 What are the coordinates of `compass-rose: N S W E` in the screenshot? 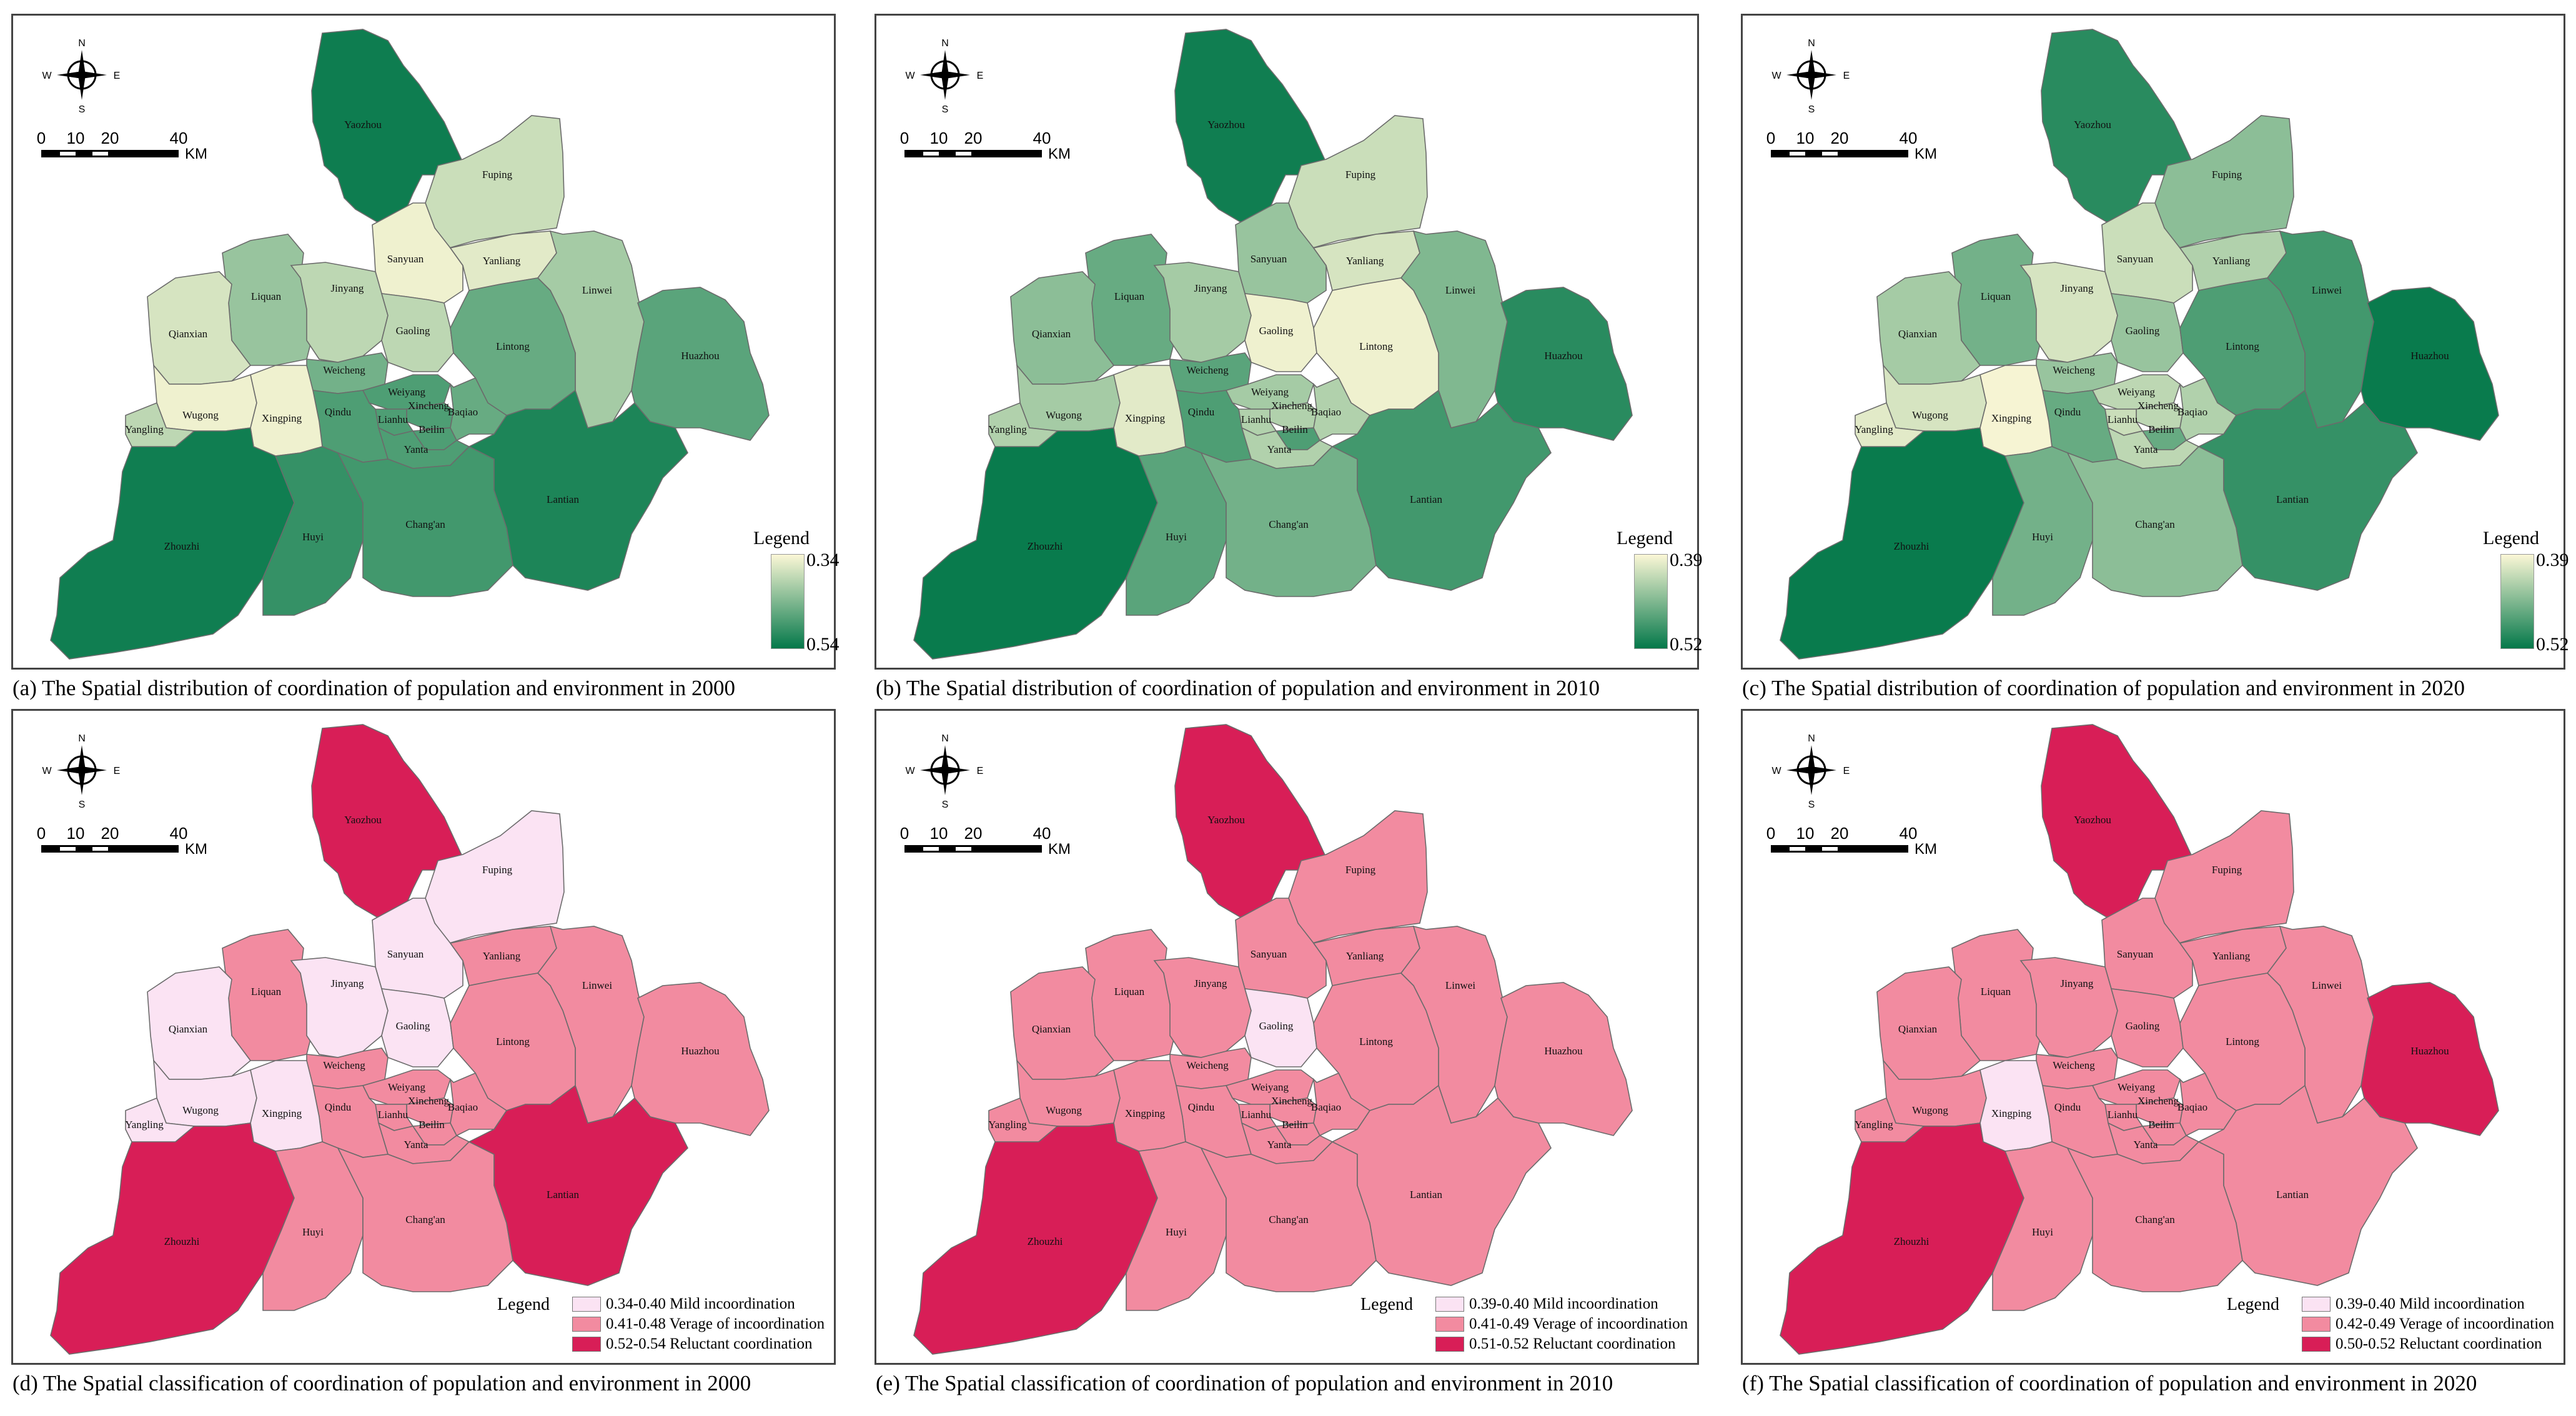 It's located at (81, 76).